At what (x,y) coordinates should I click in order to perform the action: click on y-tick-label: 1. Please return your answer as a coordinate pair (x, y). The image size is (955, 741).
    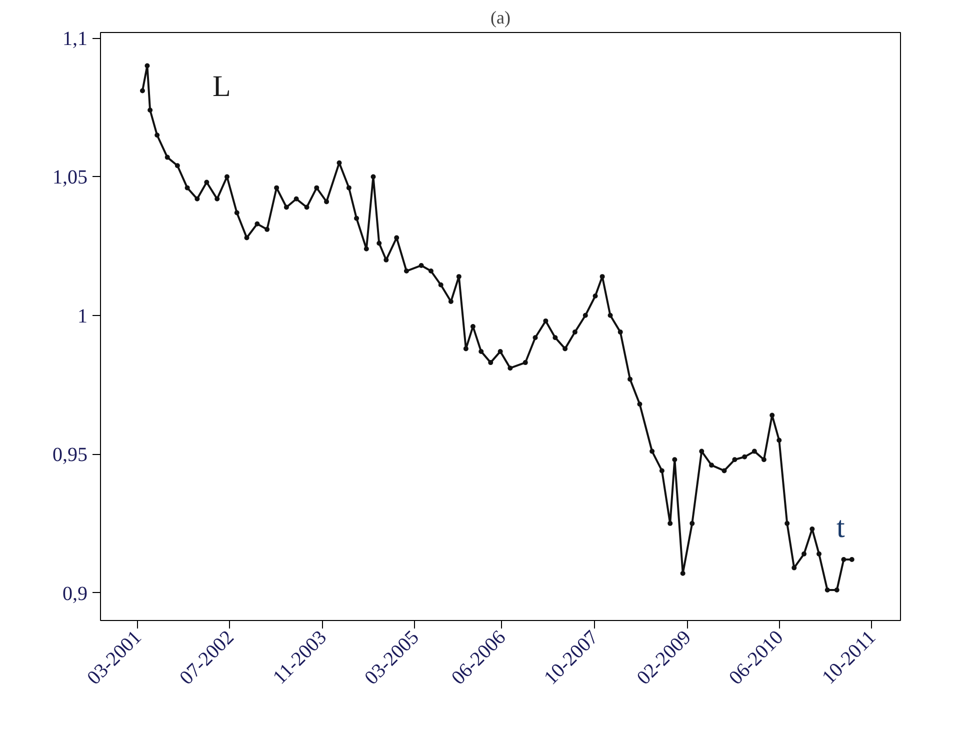
    Looking at the image, I should click on (83, 316).